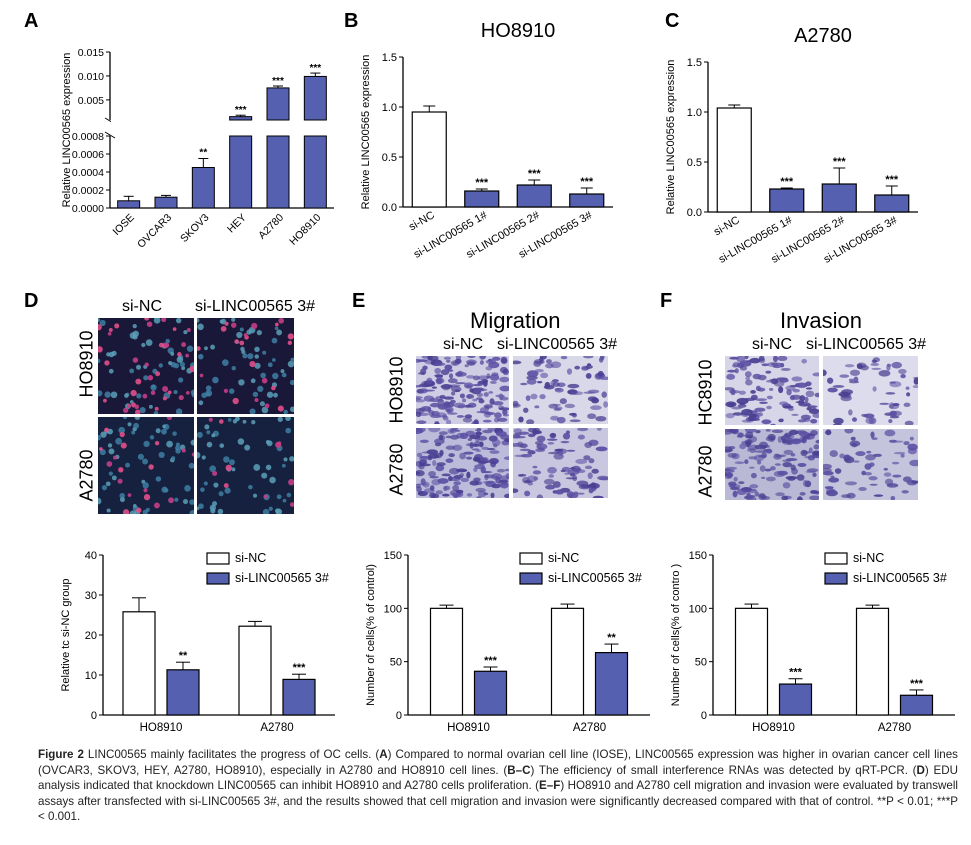 Image resolution: width=971 pixels, height=845 pixels. Describe the element at coordinates (315, 172) in the screenshot. I see `bar-lower-segment` at that location.